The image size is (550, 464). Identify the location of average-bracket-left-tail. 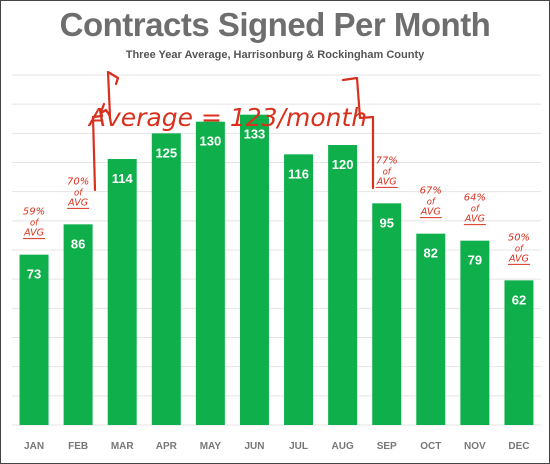
(98, 110).